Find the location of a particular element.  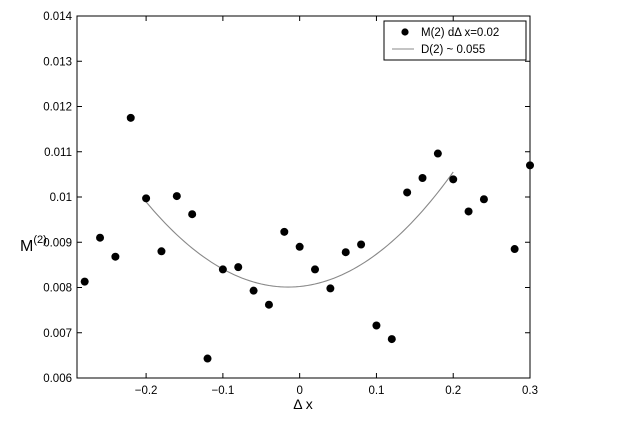

y-tick-label: 0.012 is located at coordinates (57, 108).